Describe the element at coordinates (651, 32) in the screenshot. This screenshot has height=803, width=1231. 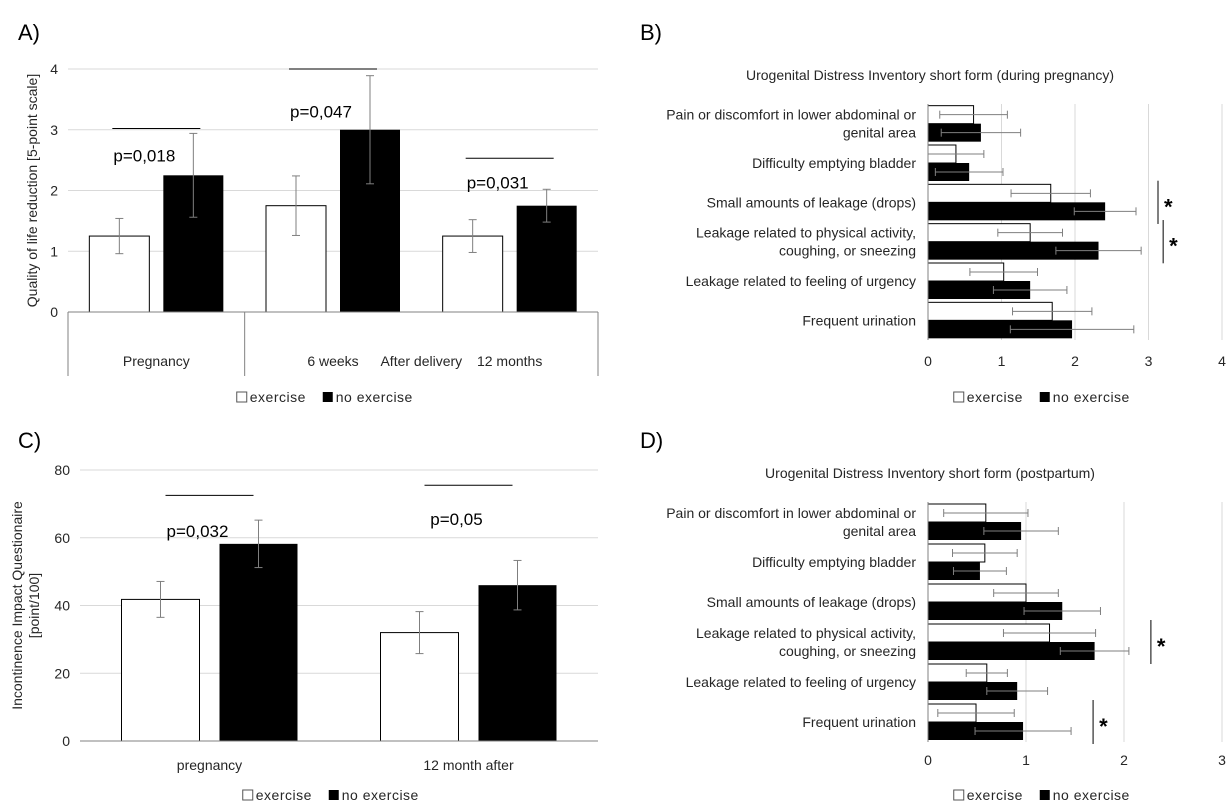
I see `panel-letter: B)` at that location.